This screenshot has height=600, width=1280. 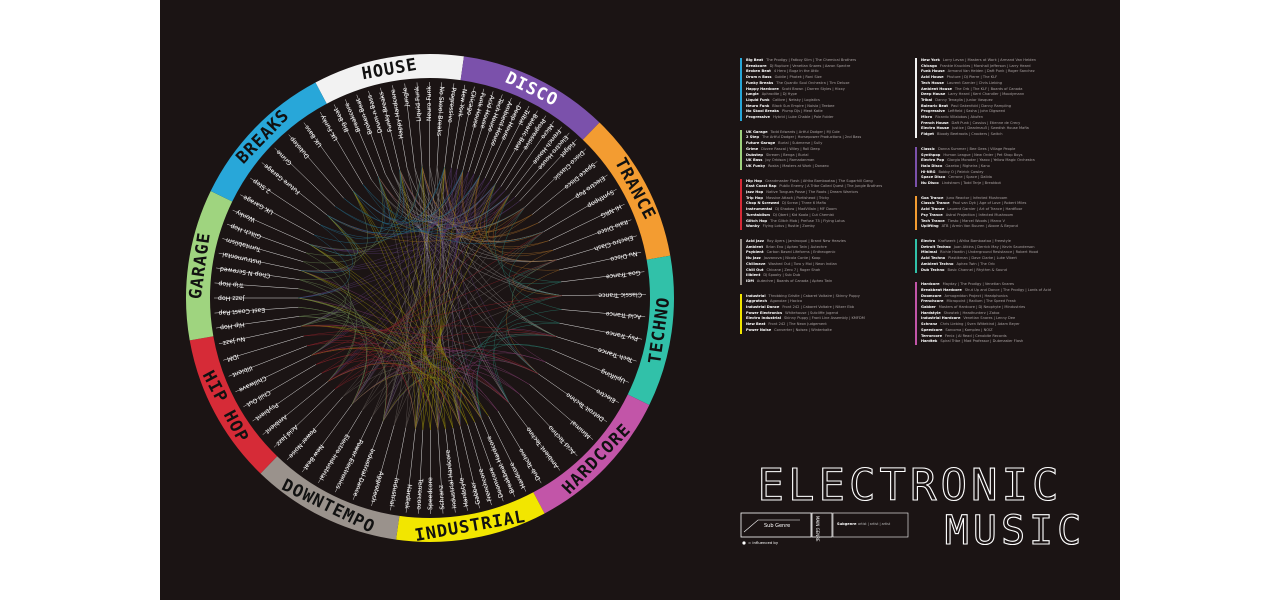 What do you see at coordinates (266, 411) in the screenshot?
I see `subgenre-label: Psybient` at bounding box center [266, 411].